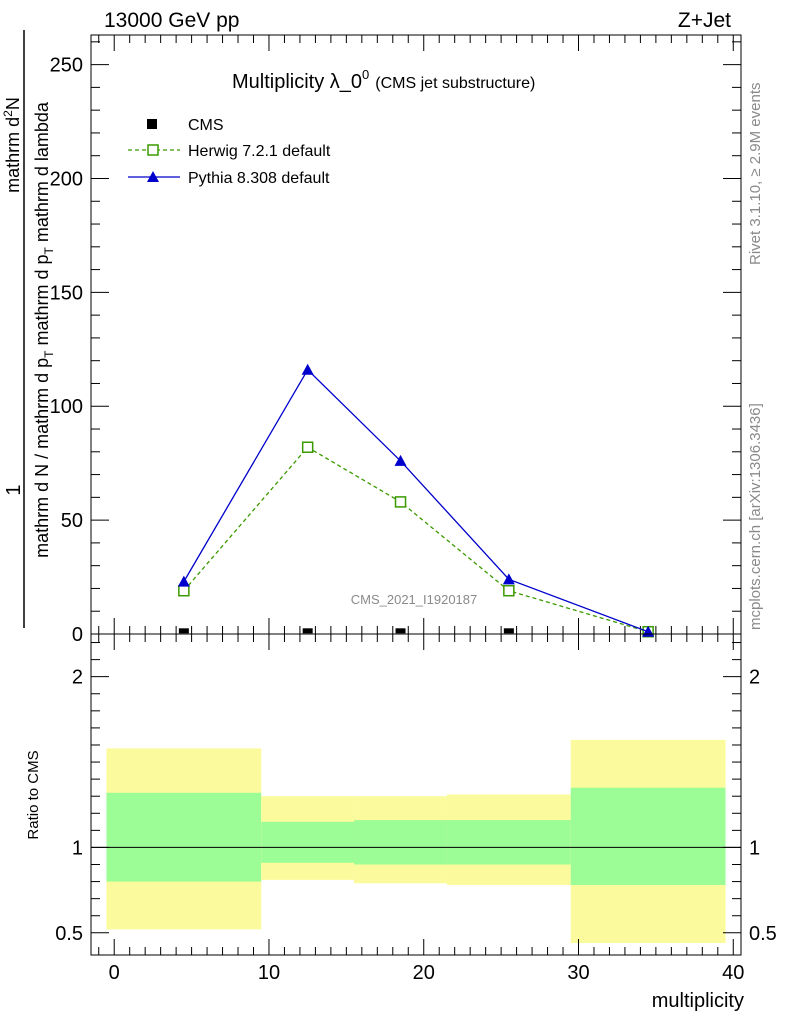  What do you see at coordinates (269, 973) in the screenshot?
I see `xtick-label: 10` at bounding box center [269, 973].